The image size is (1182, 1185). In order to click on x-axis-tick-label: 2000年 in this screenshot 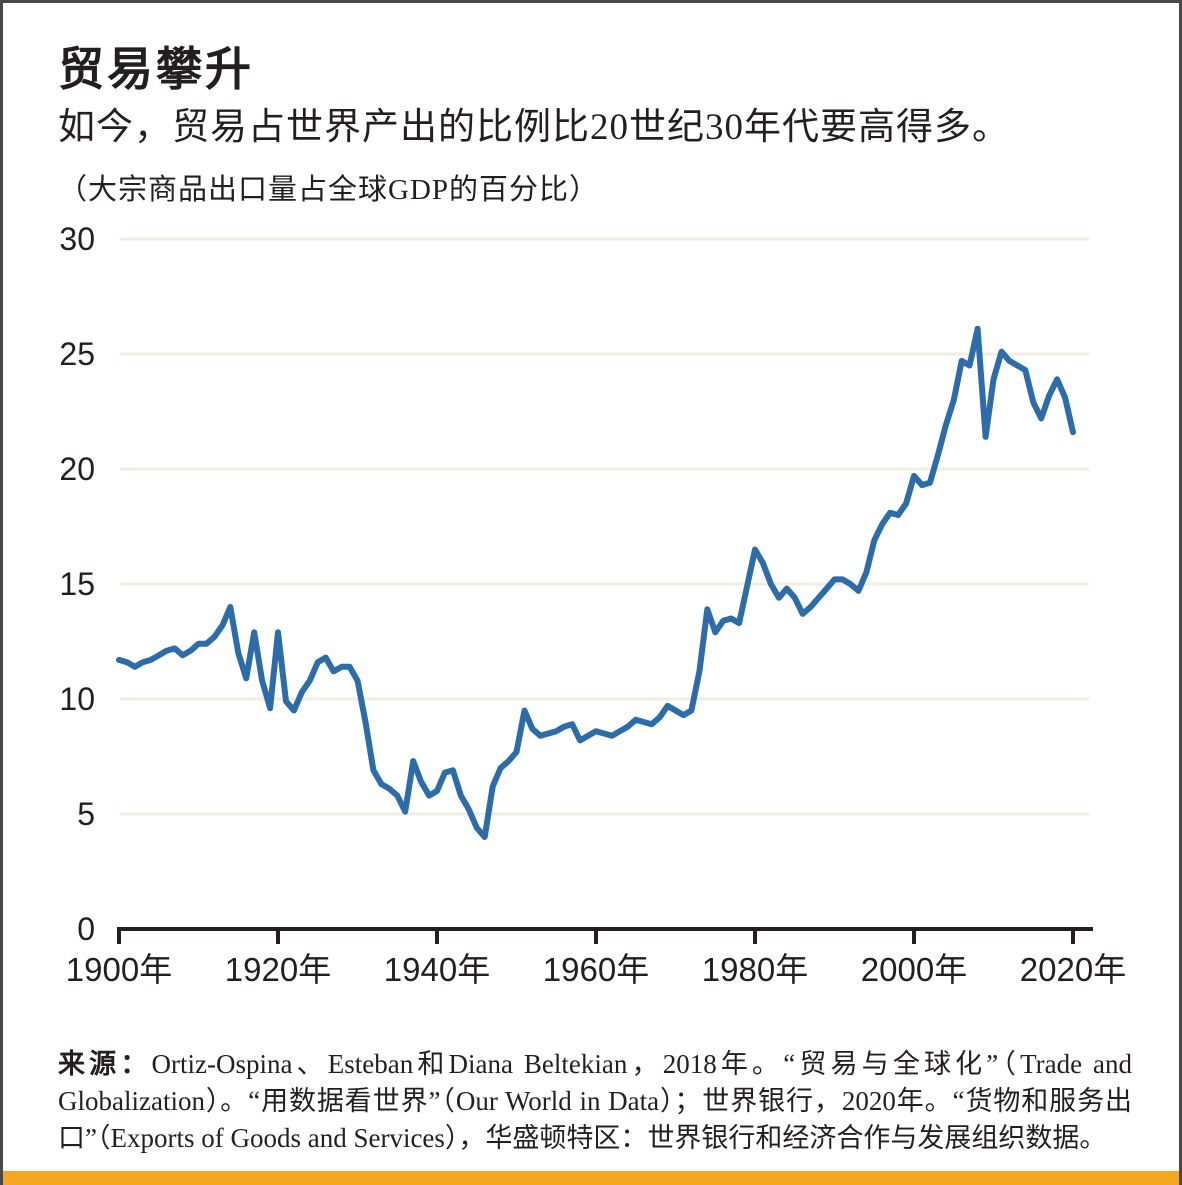, I will do `click(914, 969)`.